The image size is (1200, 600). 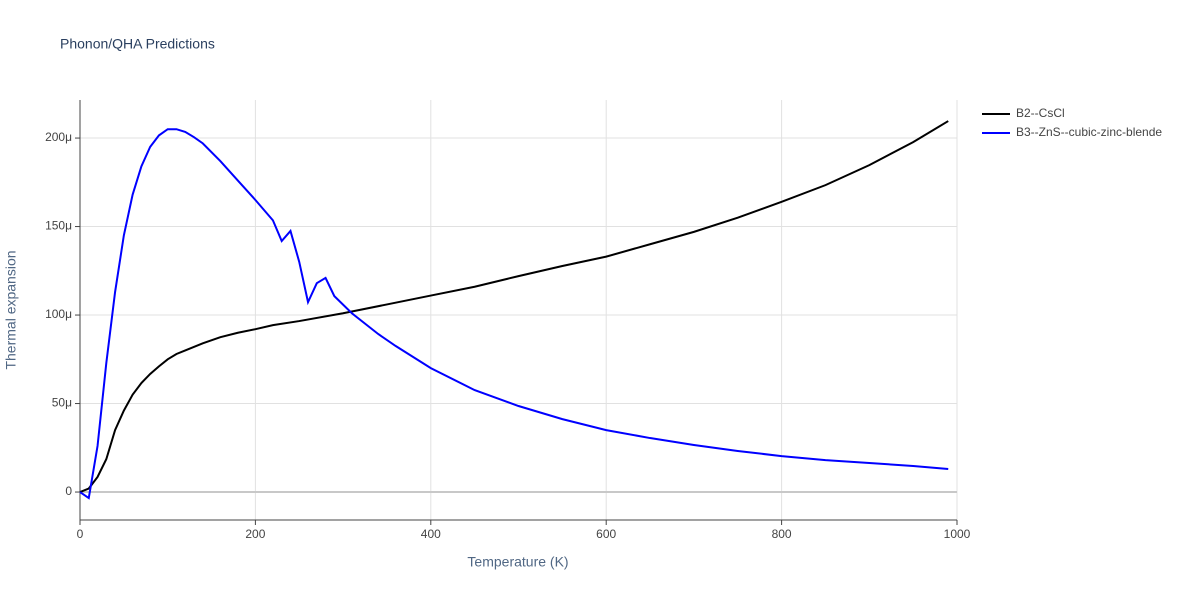 What do you see at coordinates (1089, 132) in the screenshot?
I see `legend-label: B3--ZnS--cubic-zinc-blende` at bounding box center [1089, 132].